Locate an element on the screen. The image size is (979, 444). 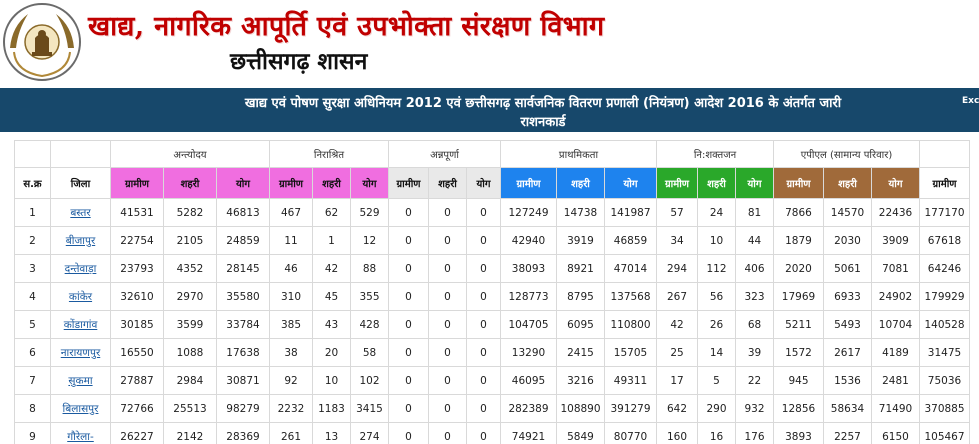
value-cell: 41531 is located at coordinates (137, 212).